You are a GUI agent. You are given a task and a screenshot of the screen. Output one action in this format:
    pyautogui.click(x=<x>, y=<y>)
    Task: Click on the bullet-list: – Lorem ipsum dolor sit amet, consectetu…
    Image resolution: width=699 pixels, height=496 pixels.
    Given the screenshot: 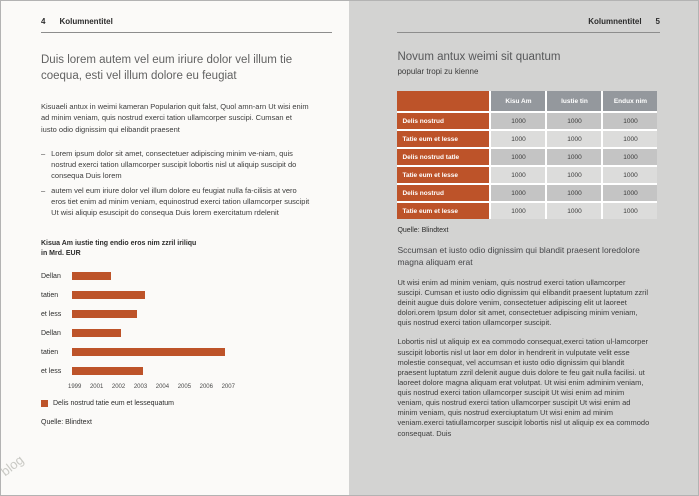 What is the action you would take?
    pyautogui.click(x=177, y=183)
    